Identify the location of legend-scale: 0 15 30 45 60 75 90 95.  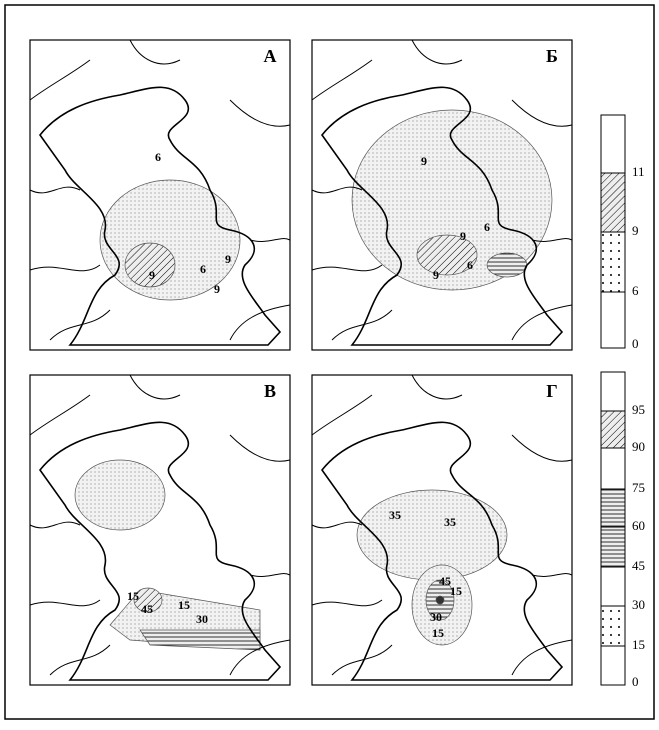
(622, 530).